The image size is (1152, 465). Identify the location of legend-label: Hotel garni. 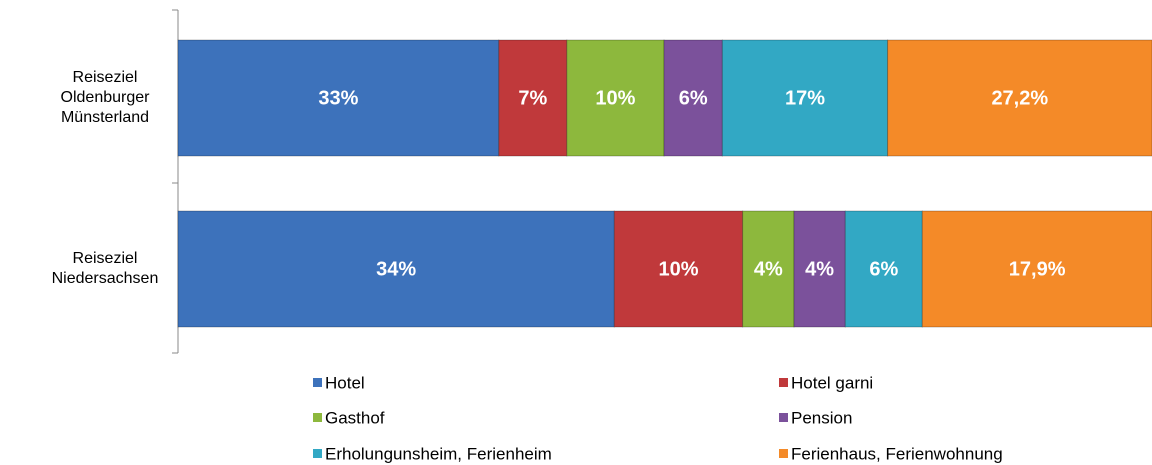
(832, 382).